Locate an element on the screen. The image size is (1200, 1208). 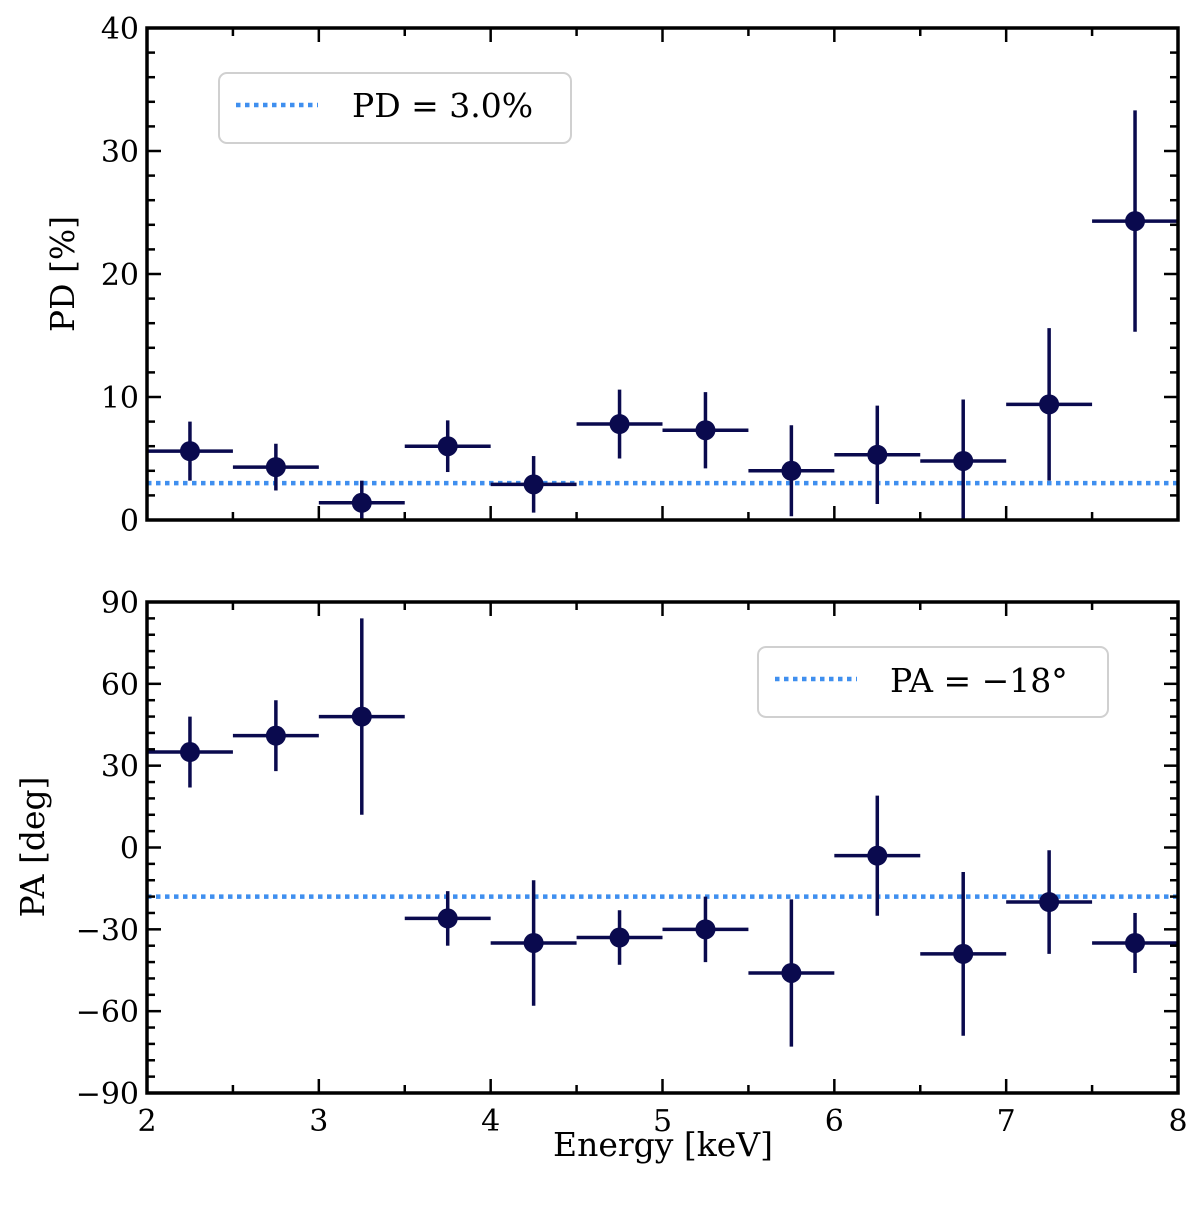
pa-point-6-marker is located at coordinates (619, 937).